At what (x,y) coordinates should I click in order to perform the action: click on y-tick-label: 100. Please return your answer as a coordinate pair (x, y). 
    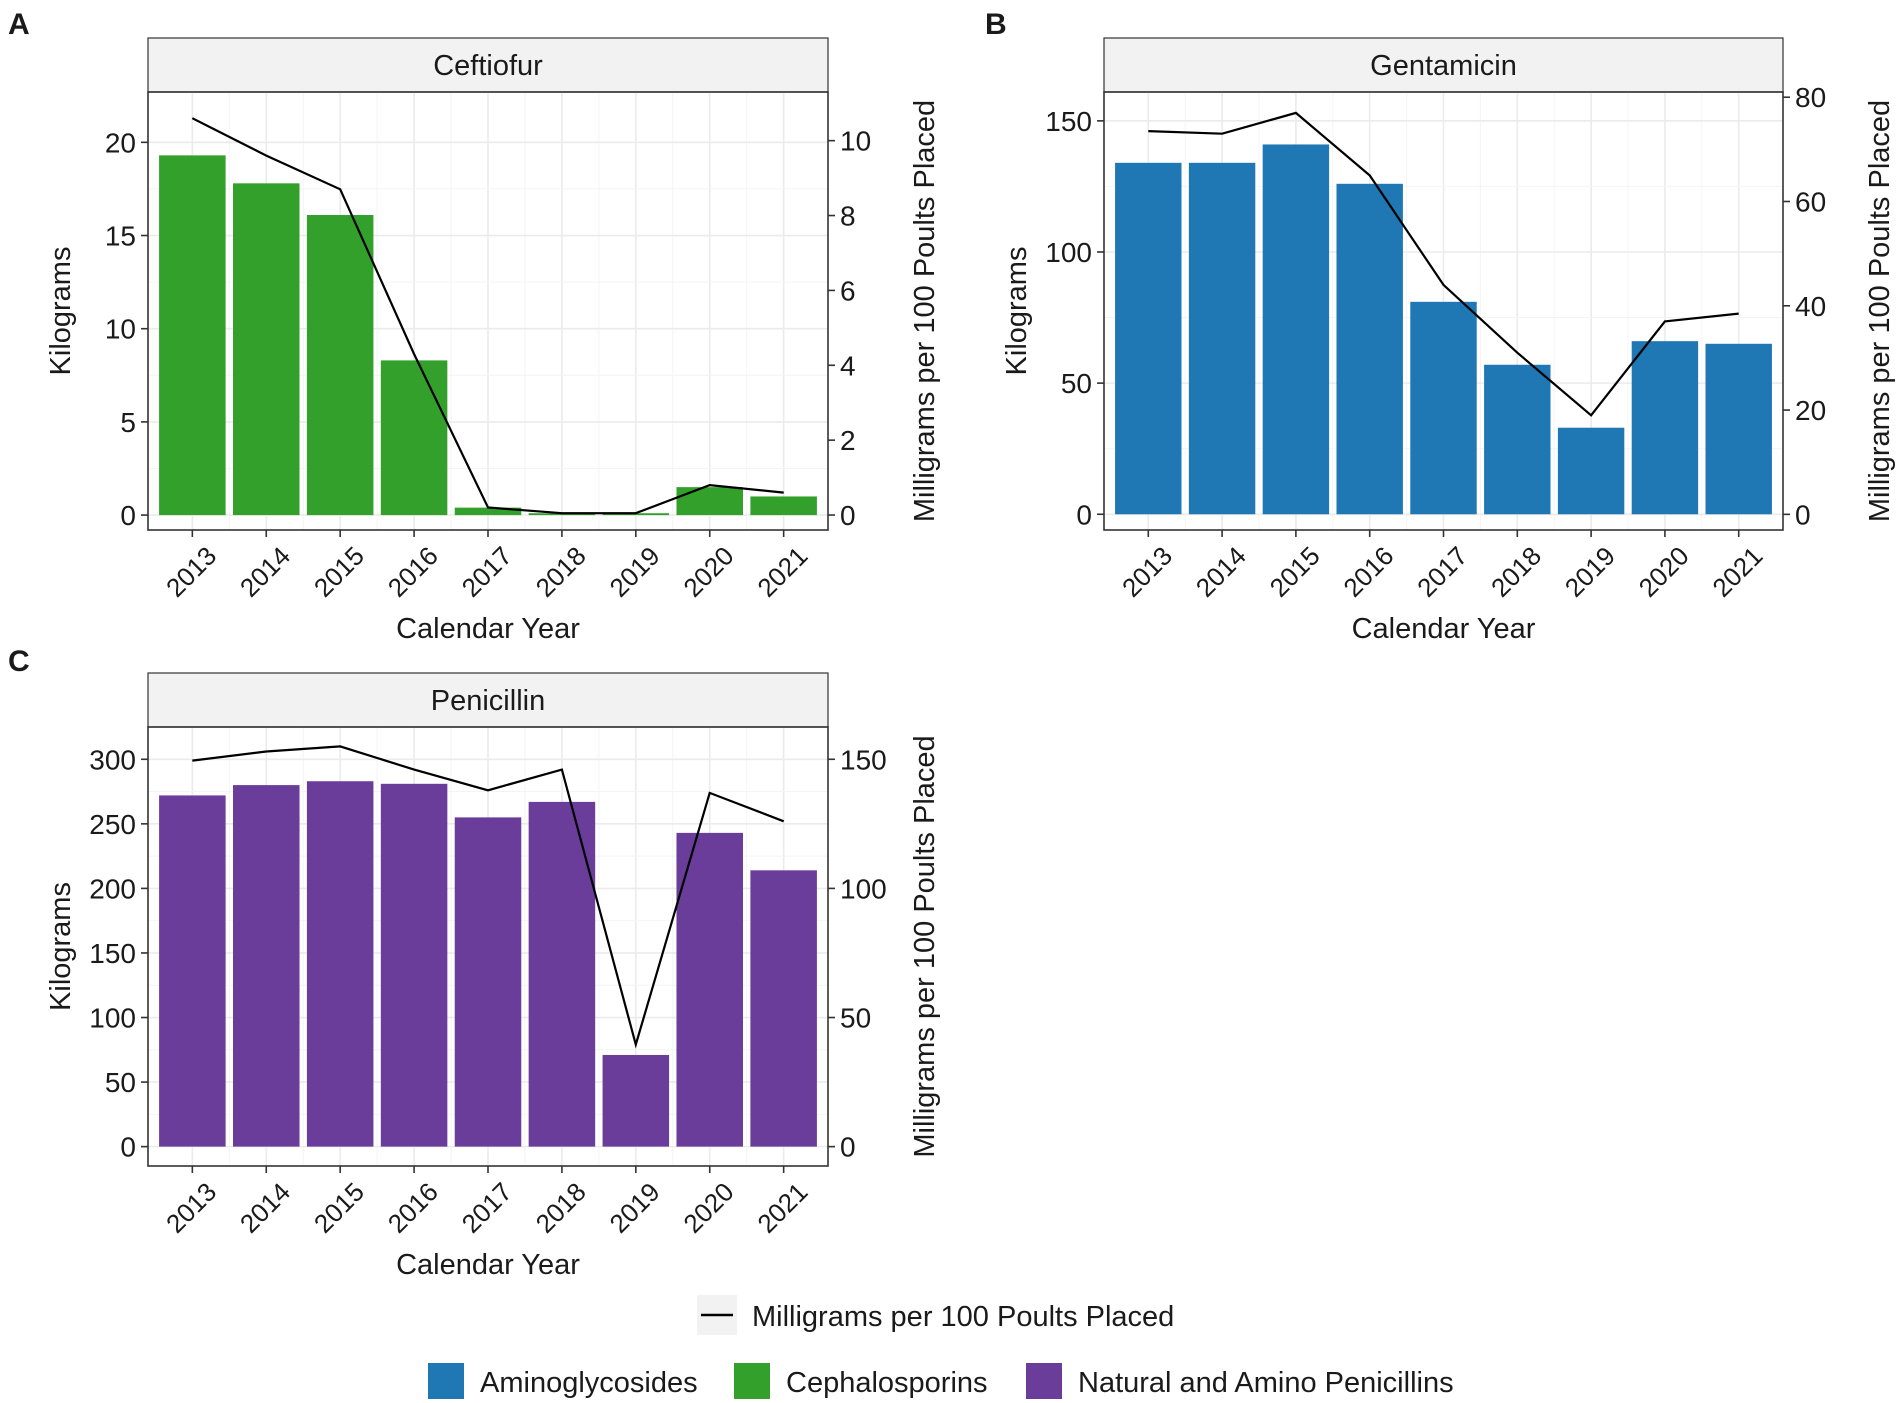
    Looking at the image, I should click on (1068, 252).